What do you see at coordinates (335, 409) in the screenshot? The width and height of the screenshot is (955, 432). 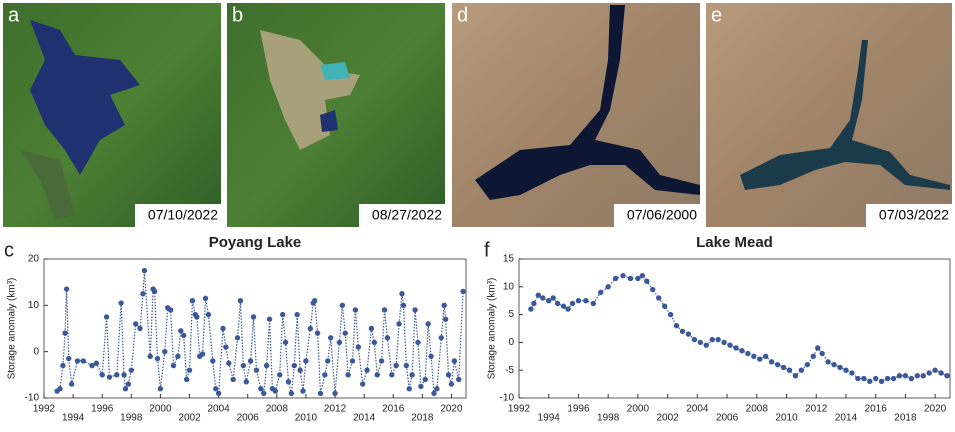 I see `x-tick-label: 2012` at bounding box center [335, 409].